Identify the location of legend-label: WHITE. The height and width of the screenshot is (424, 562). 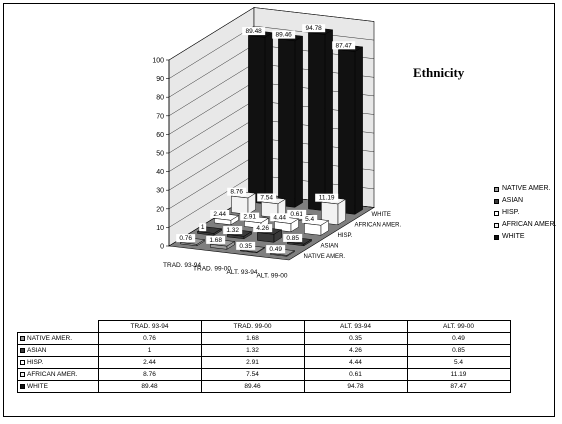
(513, 236).